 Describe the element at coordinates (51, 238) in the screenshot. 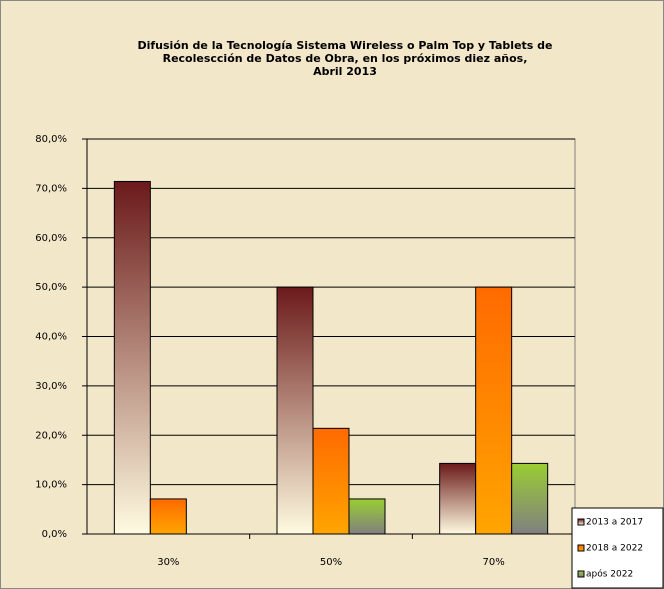

I see `y-tick-label: 60,0%` at that location.